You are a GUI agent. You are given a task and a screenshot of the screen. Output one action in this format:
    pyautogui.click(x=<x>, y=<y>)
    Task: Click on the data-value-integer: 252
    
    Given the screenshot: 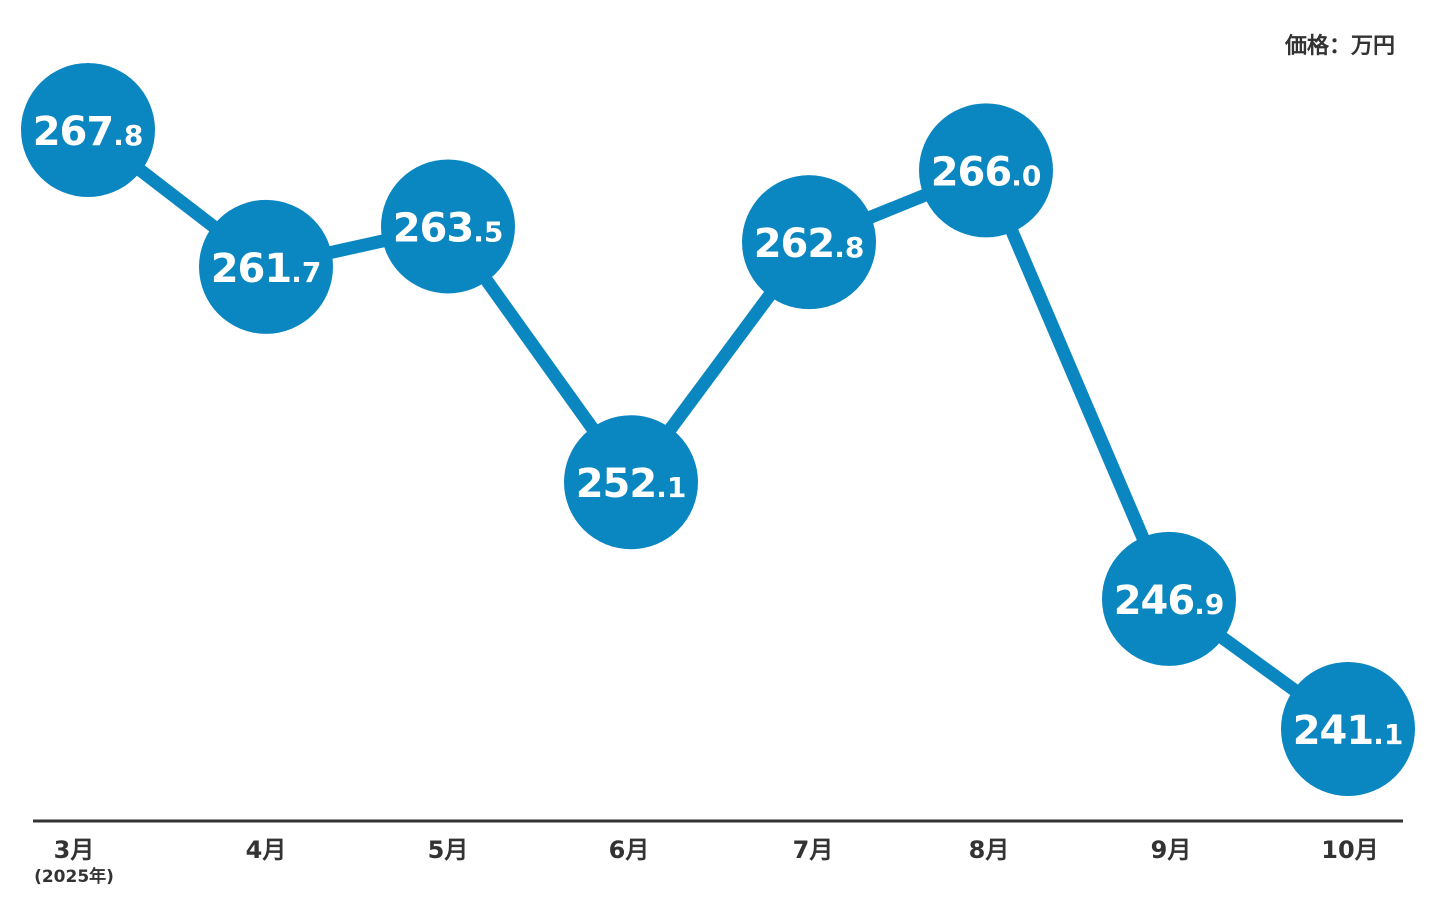 What is the action you would take?
    pyautogui.click(x=616, y=484)
    